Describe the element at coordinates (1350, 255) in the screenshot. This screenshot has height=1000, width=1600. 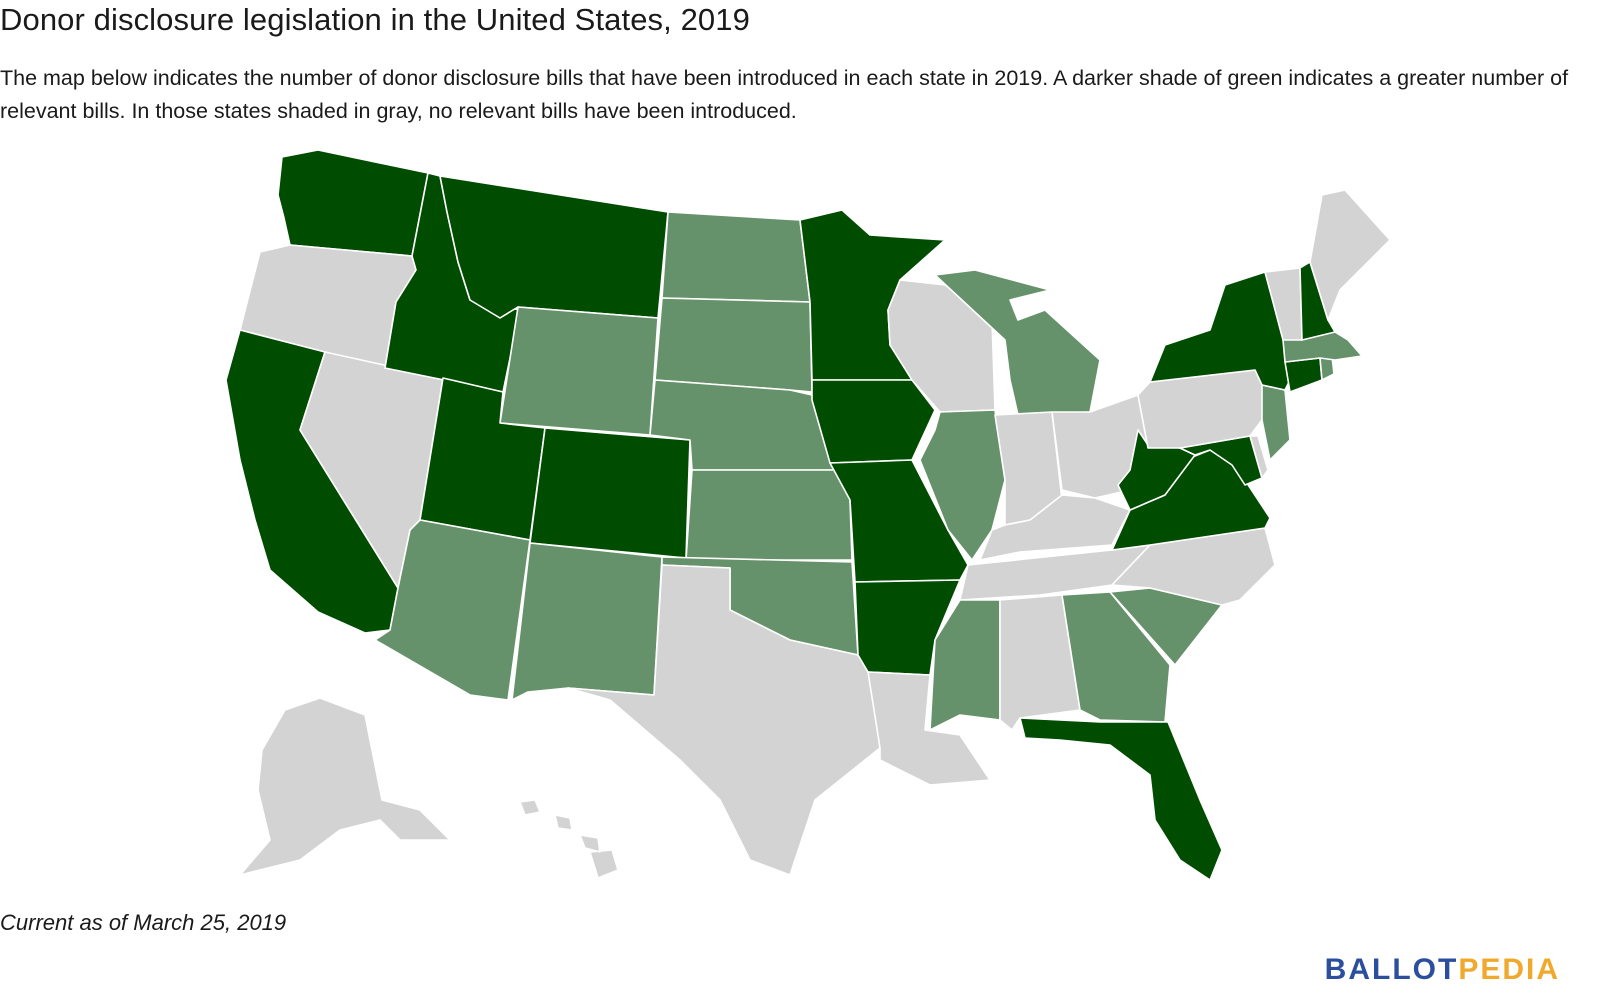
I see `state-me` at that location.